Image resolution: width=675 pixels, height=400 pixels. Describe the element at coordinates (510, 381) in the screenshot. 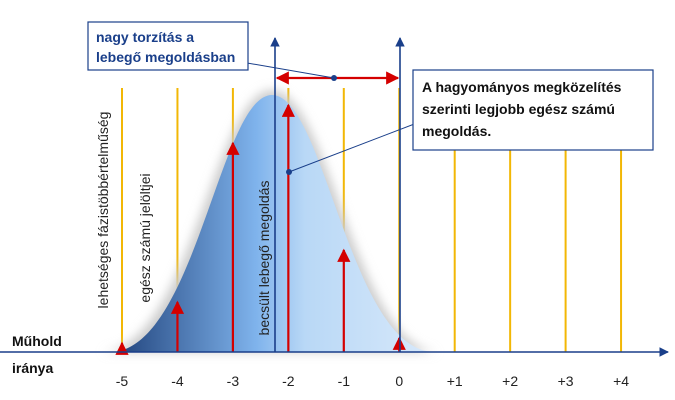

I see `tick-label: +2` at that location.